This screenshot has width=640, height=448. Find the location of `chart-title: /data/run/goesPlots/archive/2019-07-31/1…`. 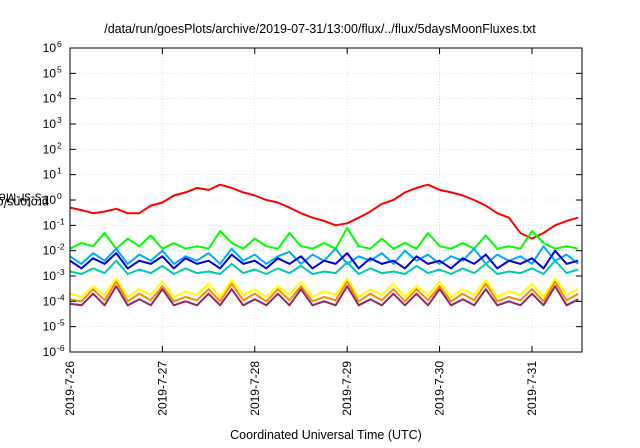

chart-title: /data/run/goesPlots/archive/2019-07-31/1… is located at coordinates (320, 29).